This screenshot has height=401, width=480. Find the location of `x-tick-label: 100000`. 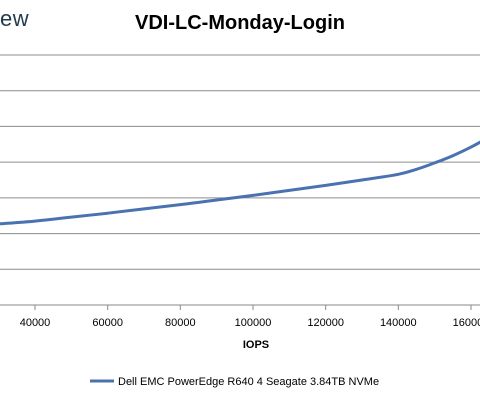

x-tick-label: 100000 is located at coordinates (253, 323).